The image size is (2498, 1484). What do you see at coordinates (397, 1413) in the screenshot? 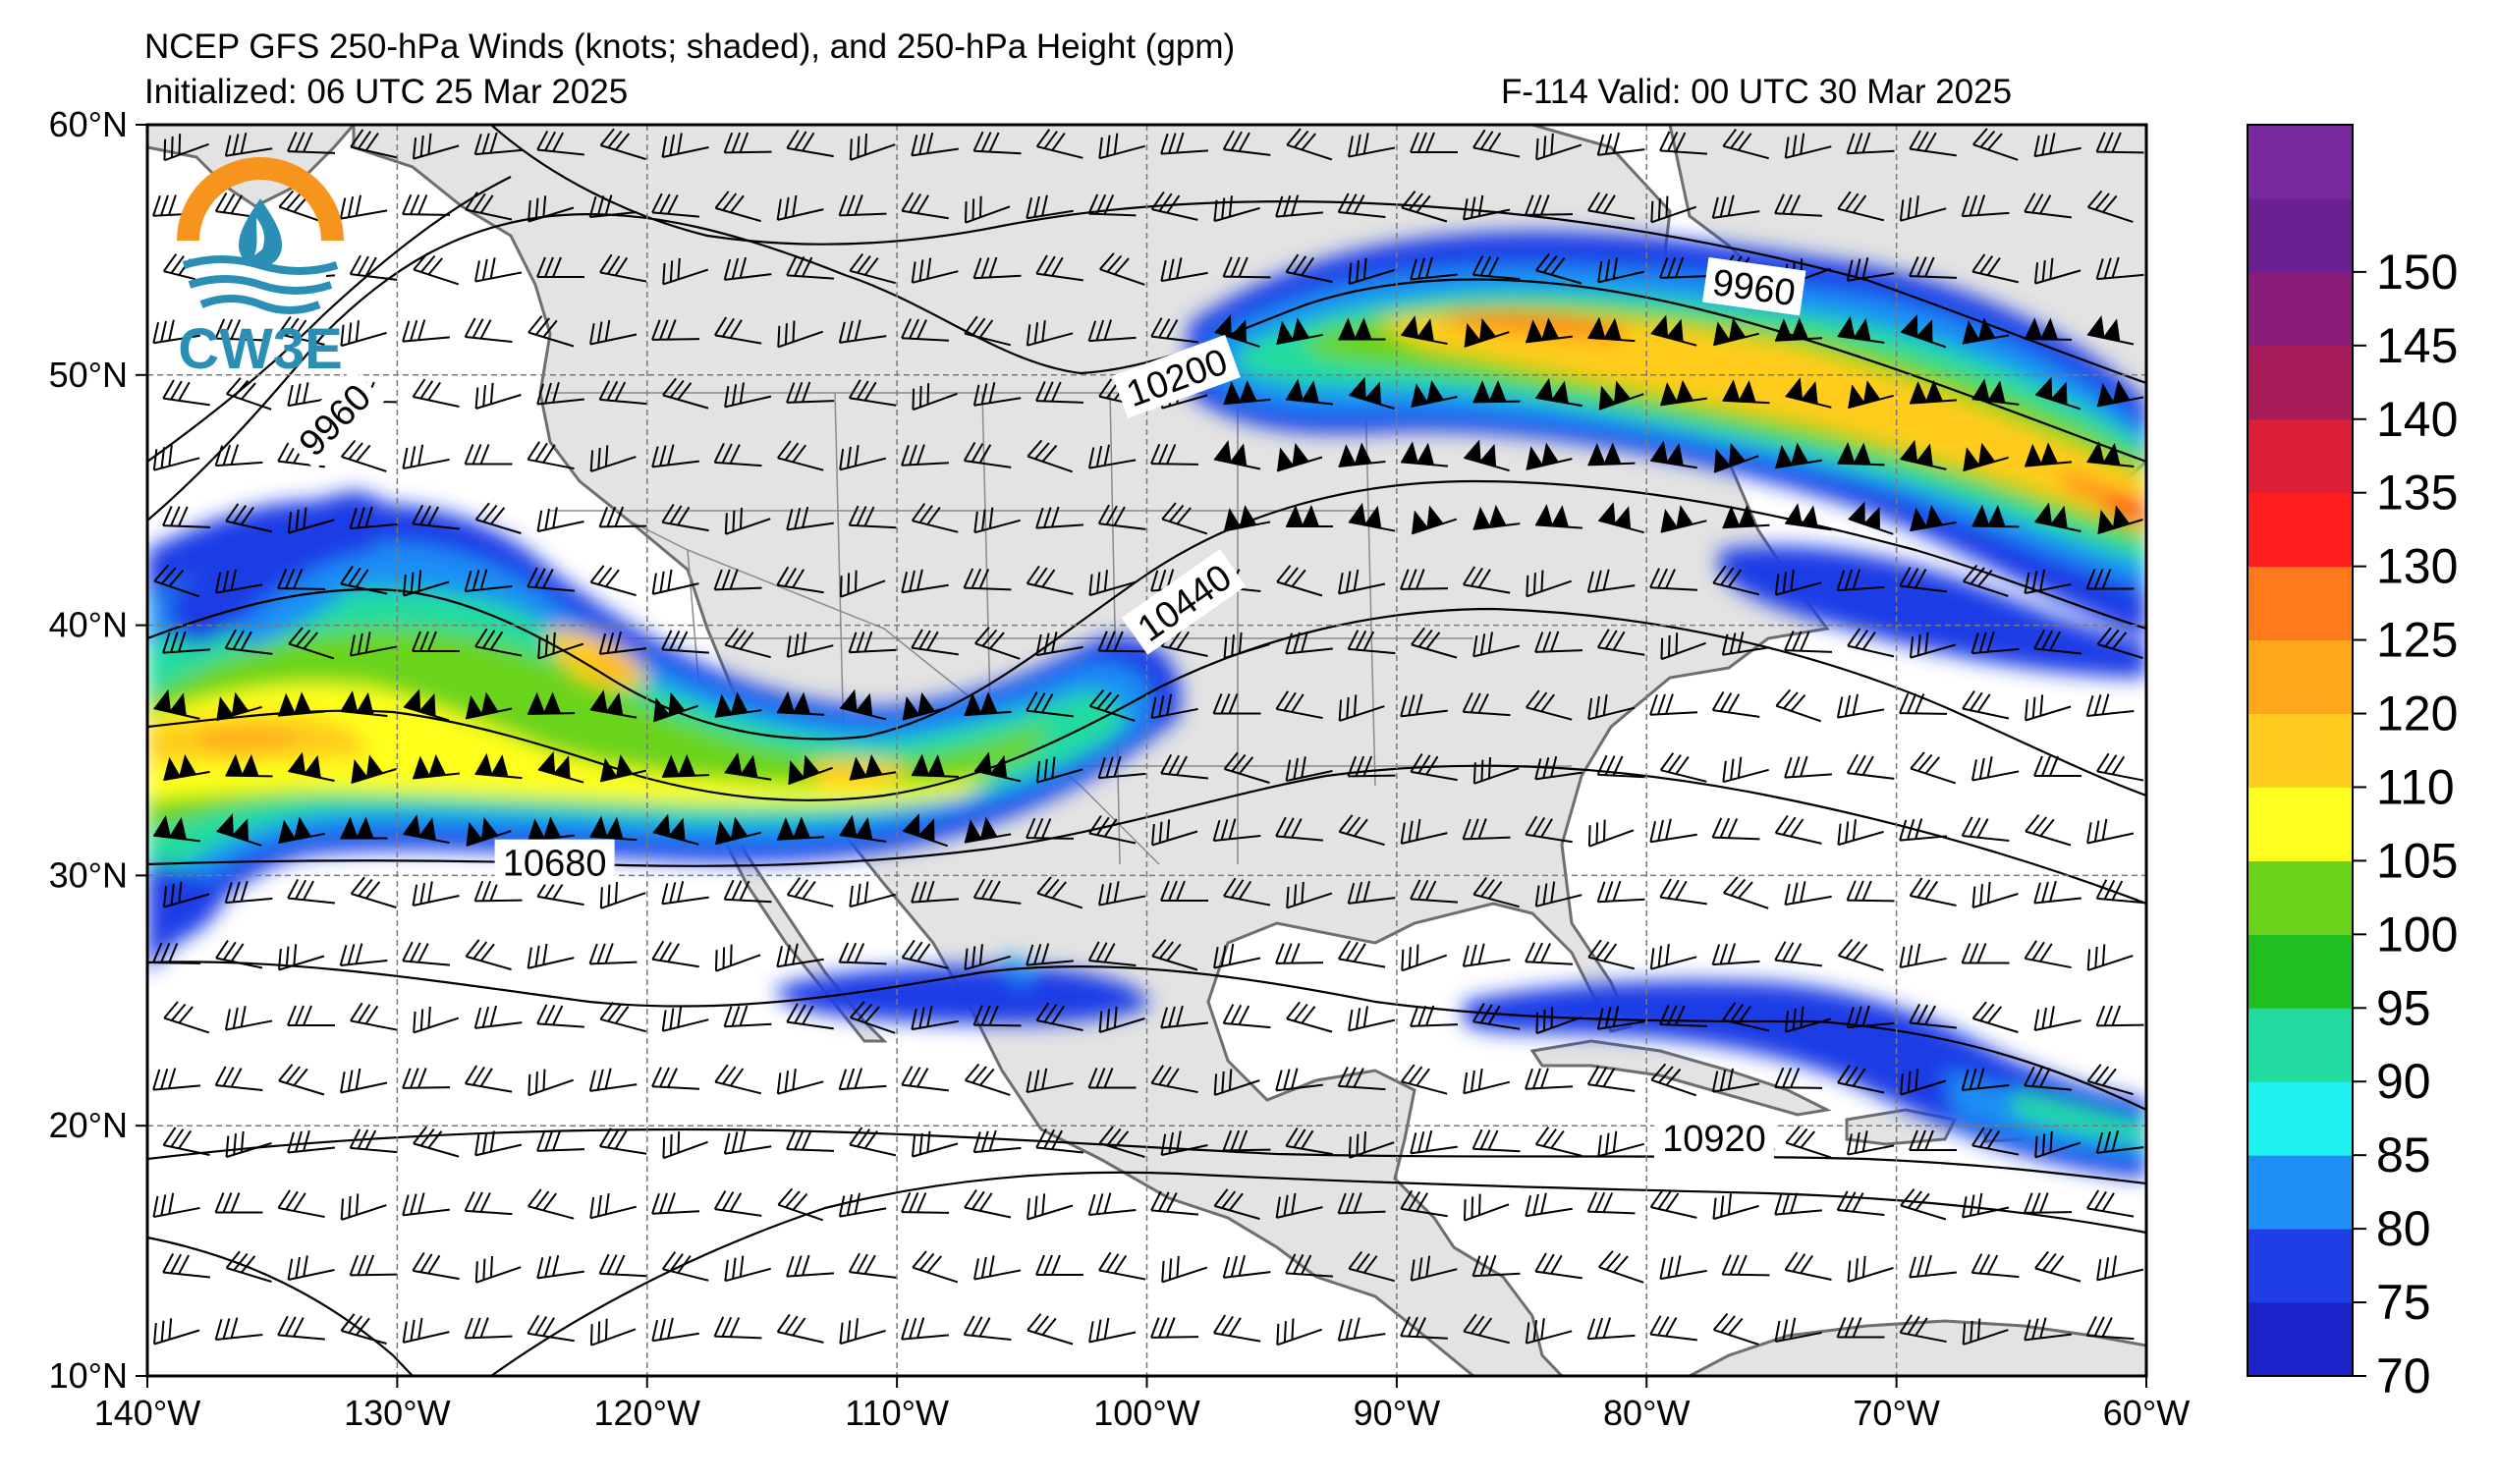
I see `x-tick-label: 130°W` at bounding box center [397, 1413].